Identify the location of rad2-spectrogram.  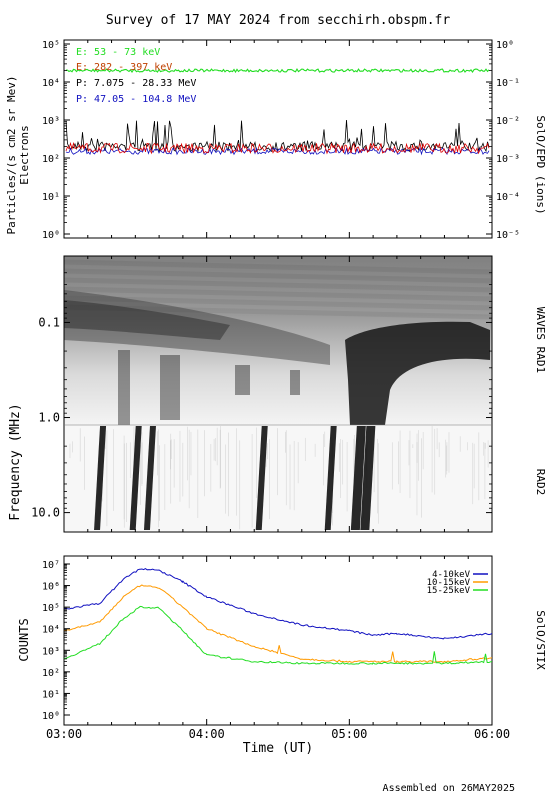
(279, 478).